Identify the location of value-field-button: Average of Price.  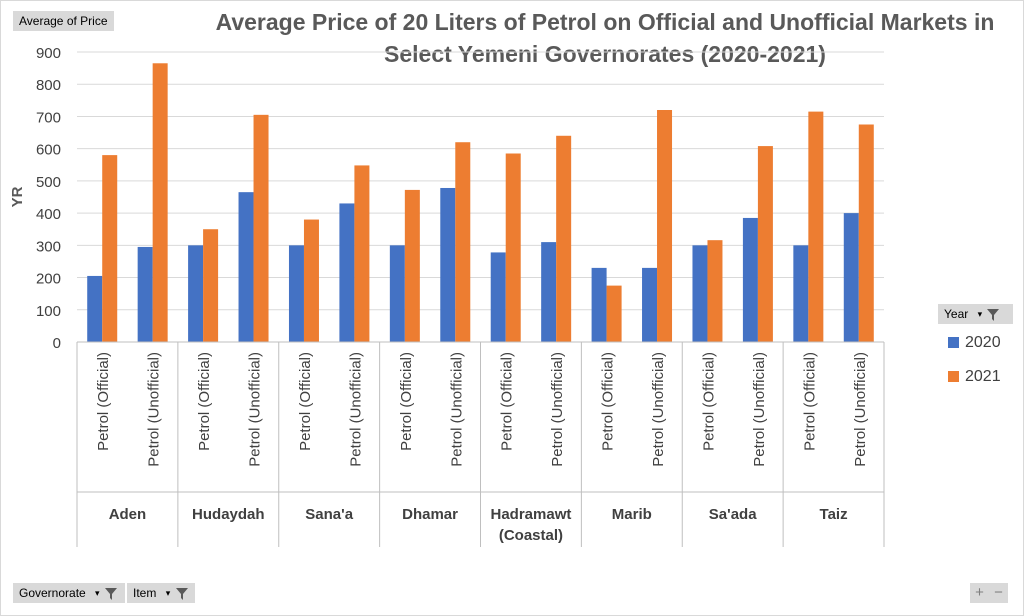
(63, 21).